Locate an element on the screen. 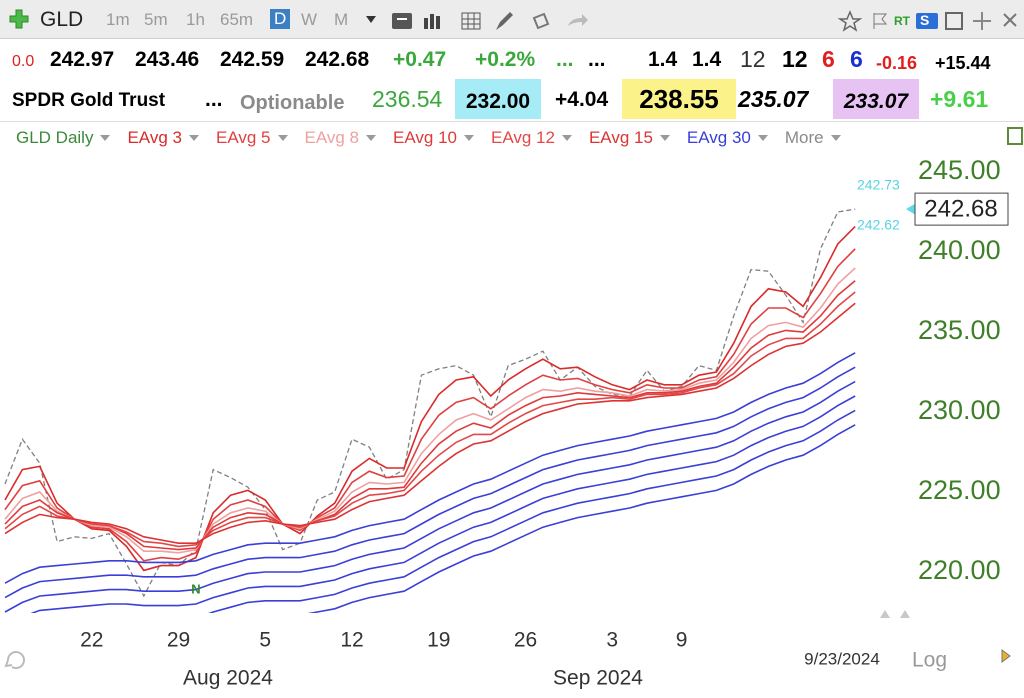  legend-item: EAvg 3 is located at coordinates (163, 138).